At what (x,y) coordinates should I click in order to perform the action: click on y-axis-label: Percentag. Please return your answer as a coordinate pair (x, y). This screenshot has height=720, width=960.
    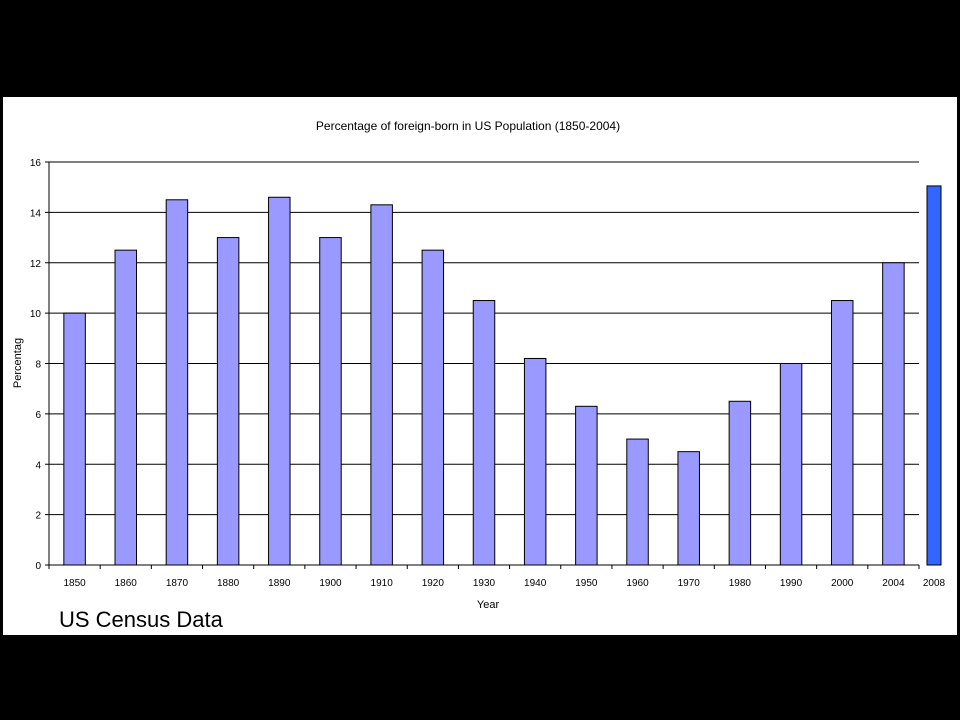
    Looking at the image, I should click on (18, 363).